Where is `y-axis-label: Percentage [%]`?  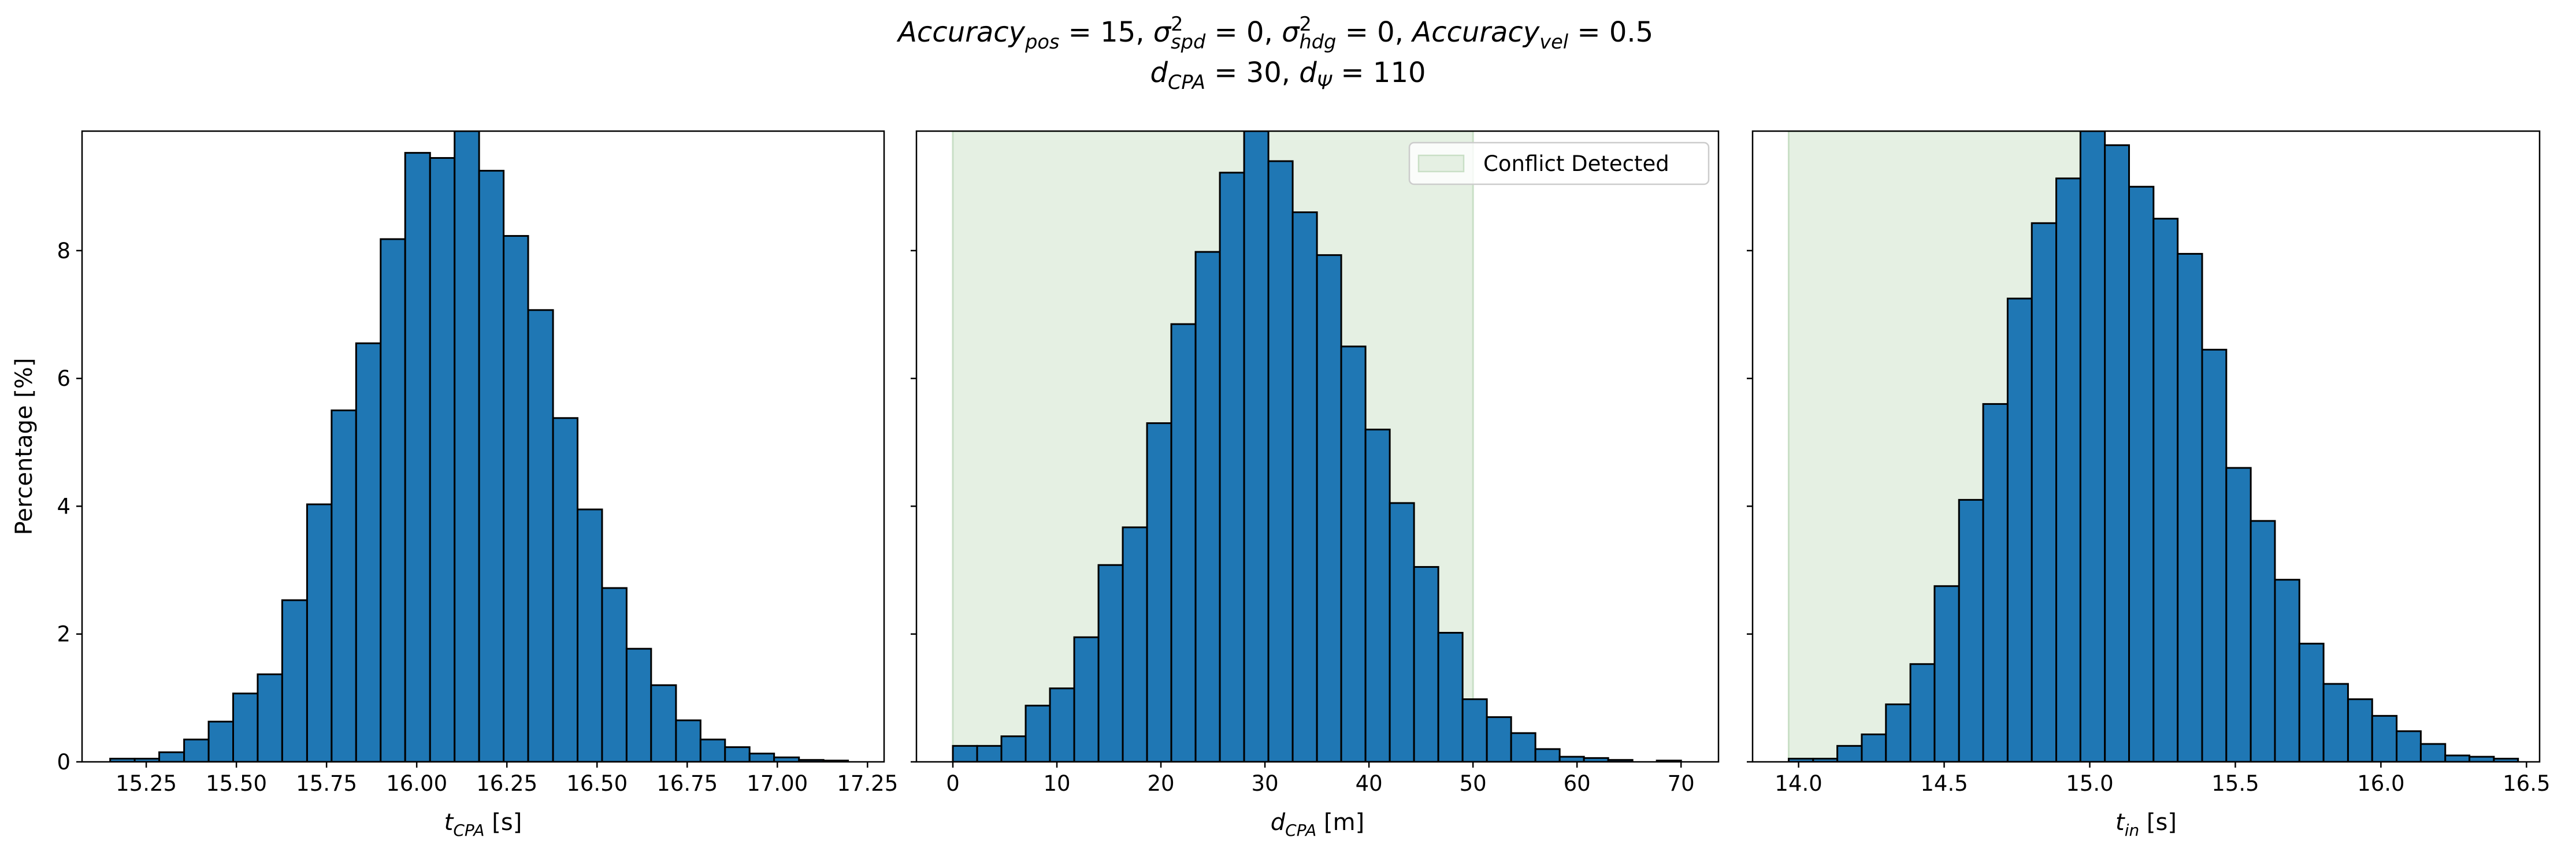 y-axis-label: Percentage [%] is located at coordinates (25, 447).